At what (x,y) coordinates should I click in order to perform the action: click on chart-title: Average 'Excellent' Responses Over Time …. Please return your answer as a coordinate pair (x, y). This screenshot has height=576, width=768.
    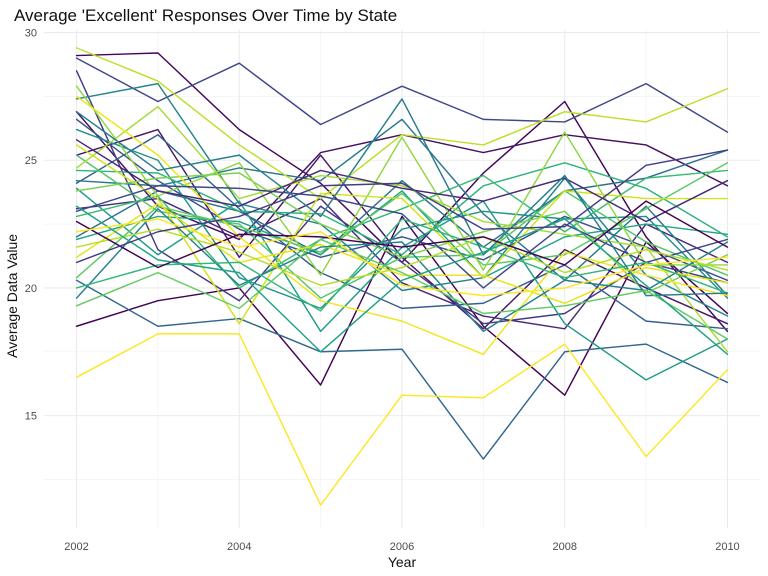
    Looking at the image, I should click on (205, 15).